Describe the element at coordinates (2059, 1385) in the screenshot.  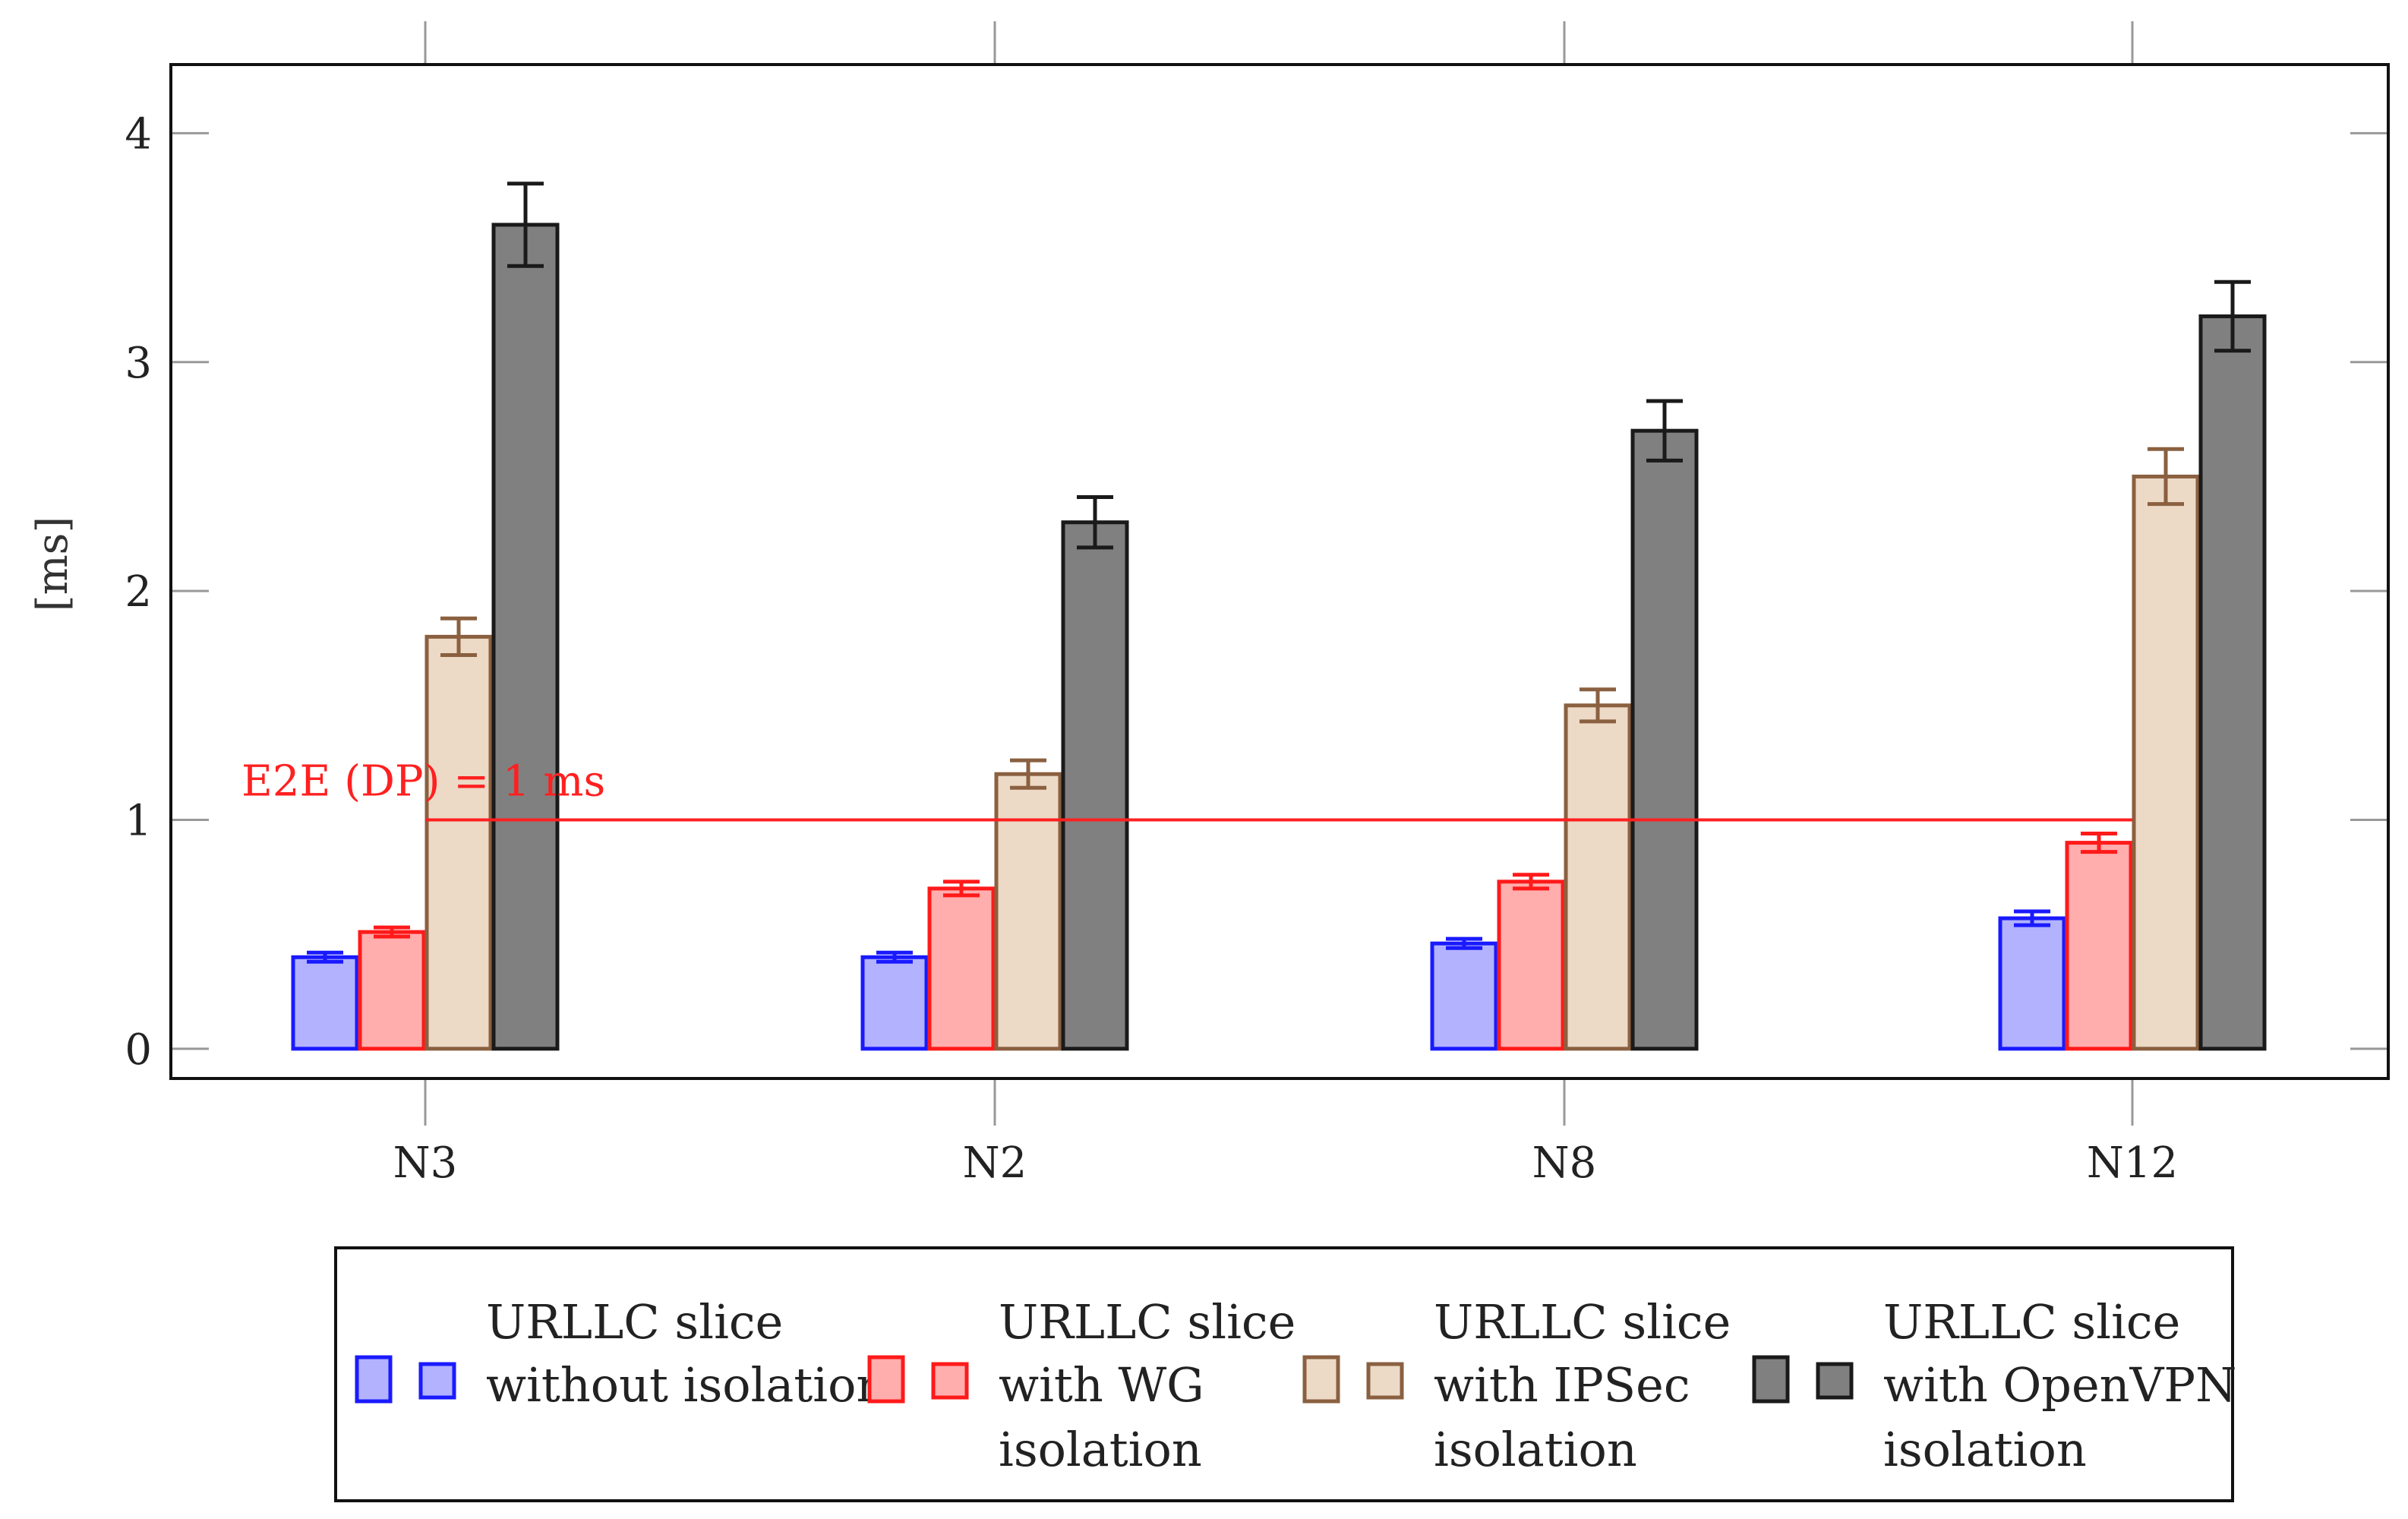
I see `legend-label: with OpenVPN` at that location.